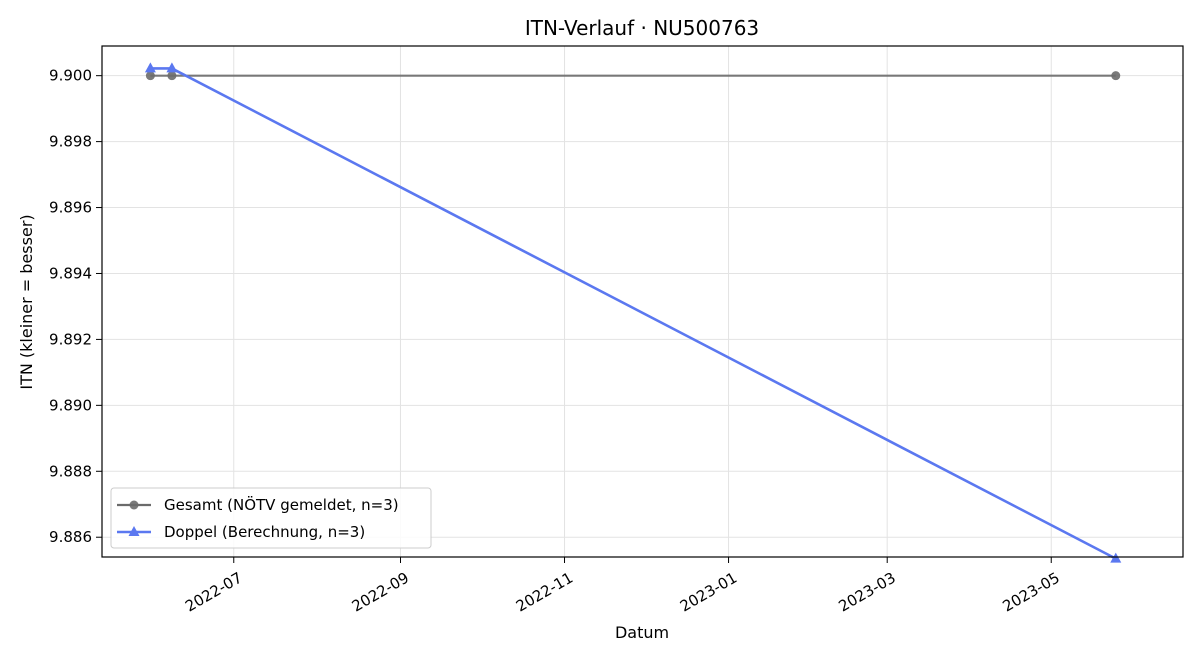 Image resolution: width=1200 pixels, height=660 pixels. I want to click on legend-box, so click(271, 518).